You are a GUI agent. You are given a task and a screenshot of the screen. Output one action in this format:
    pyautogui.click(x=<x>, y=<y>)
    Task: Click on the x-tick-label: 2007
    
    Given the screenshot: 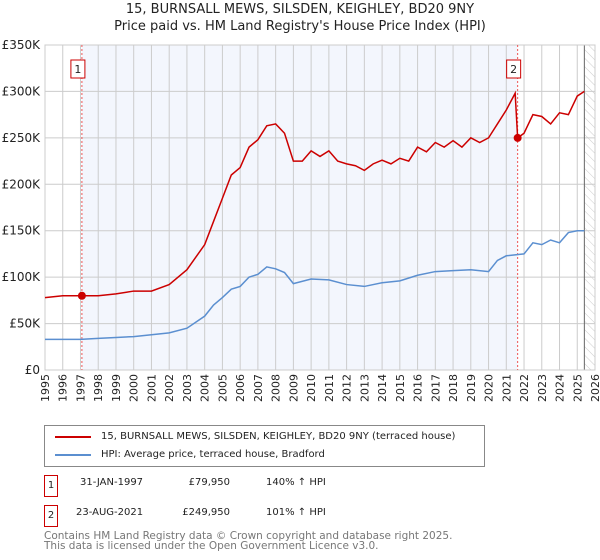 What is the action you would take?
    pyautogui.click(x=258, y=388)
    